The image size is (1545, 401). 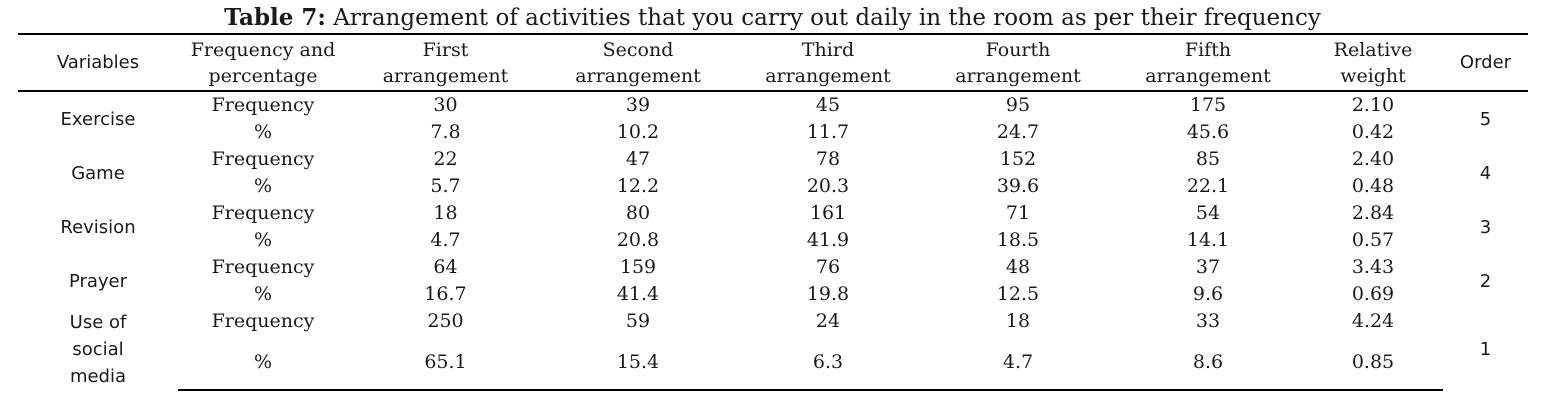 What do you see at coordinates (828, 105) in the screenshot?
I see `cell-value: 45` at bounding box center [828, 105].